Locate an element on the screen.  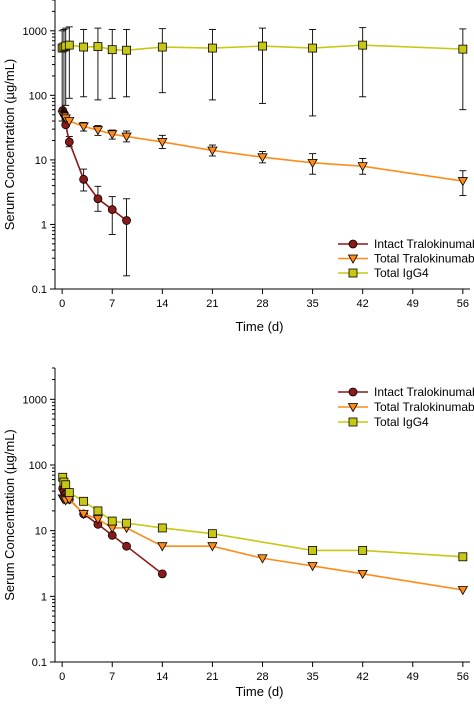
series-intact-tralokinumab is located at coordinates (94, 191).